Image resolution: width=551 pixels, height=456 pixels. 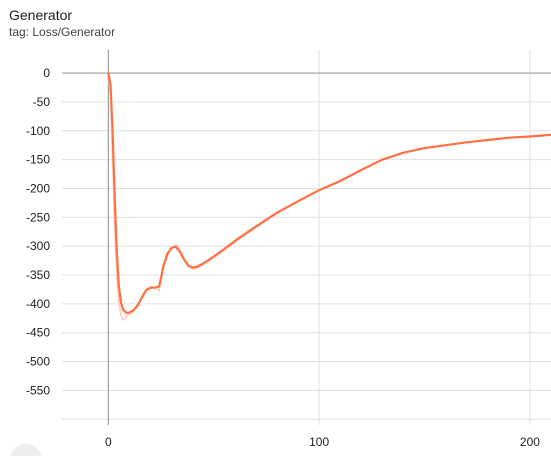 What do you see at coordinates (319, 442) in the screenshot?
I see `x-tick-label: 100` at bounding box center [319, 442].